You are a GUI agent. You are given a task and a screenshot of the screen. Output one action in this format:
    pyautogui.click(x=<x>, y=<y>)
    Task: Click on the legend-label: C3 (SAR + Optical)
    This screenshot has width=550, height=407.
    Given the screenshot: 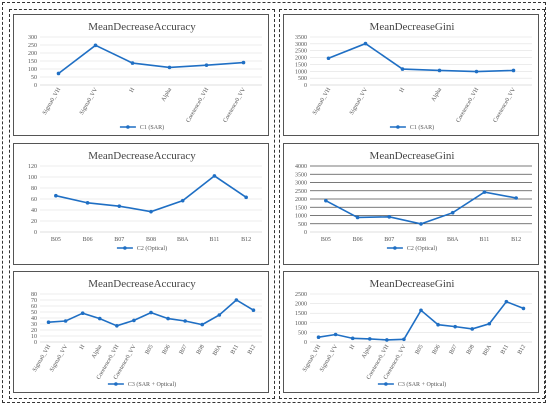 What is the action you would take?
    pyautogui.click(x=422, y=384)
    